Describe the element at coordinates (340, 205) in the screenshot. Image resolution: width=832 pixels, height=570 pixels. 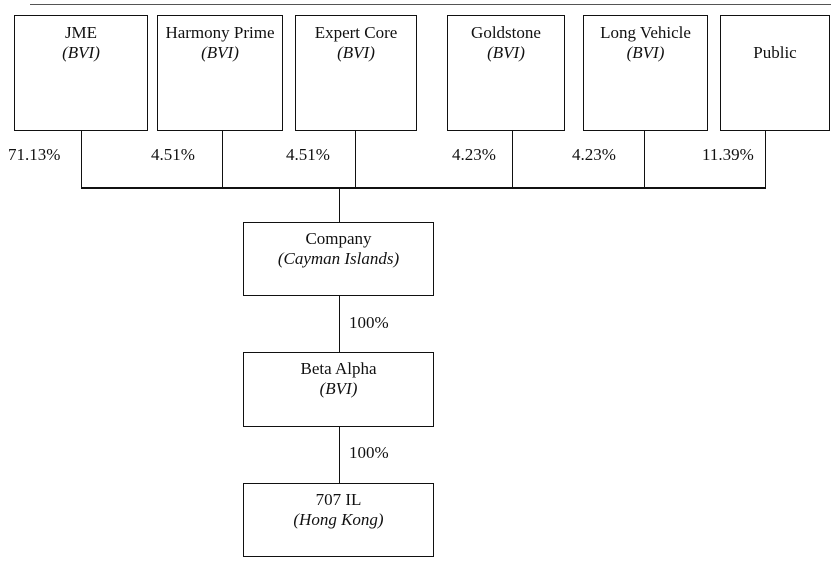
I see `connector-bus-to-company` at that location.